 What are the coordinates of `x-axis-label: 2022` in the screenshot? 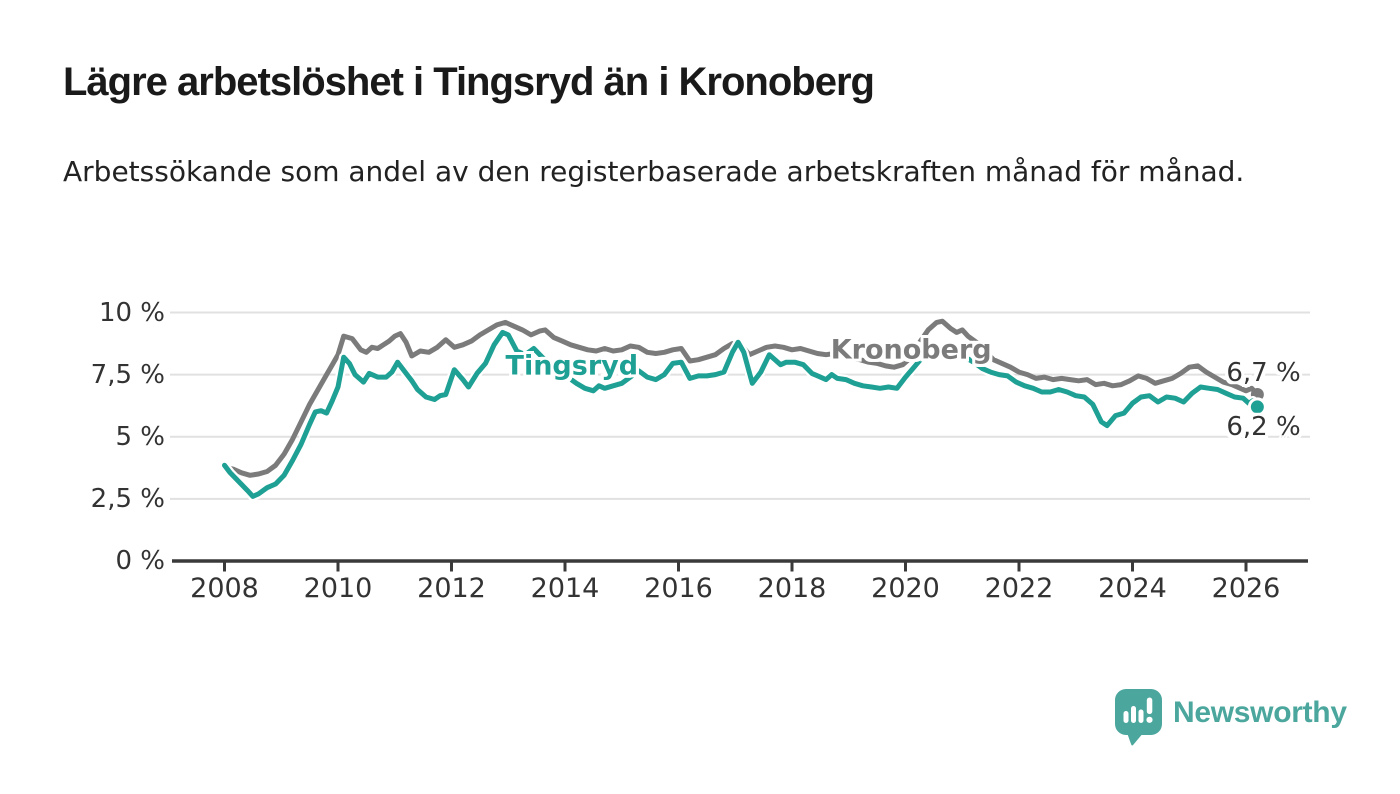 It's located at (1019, 588).